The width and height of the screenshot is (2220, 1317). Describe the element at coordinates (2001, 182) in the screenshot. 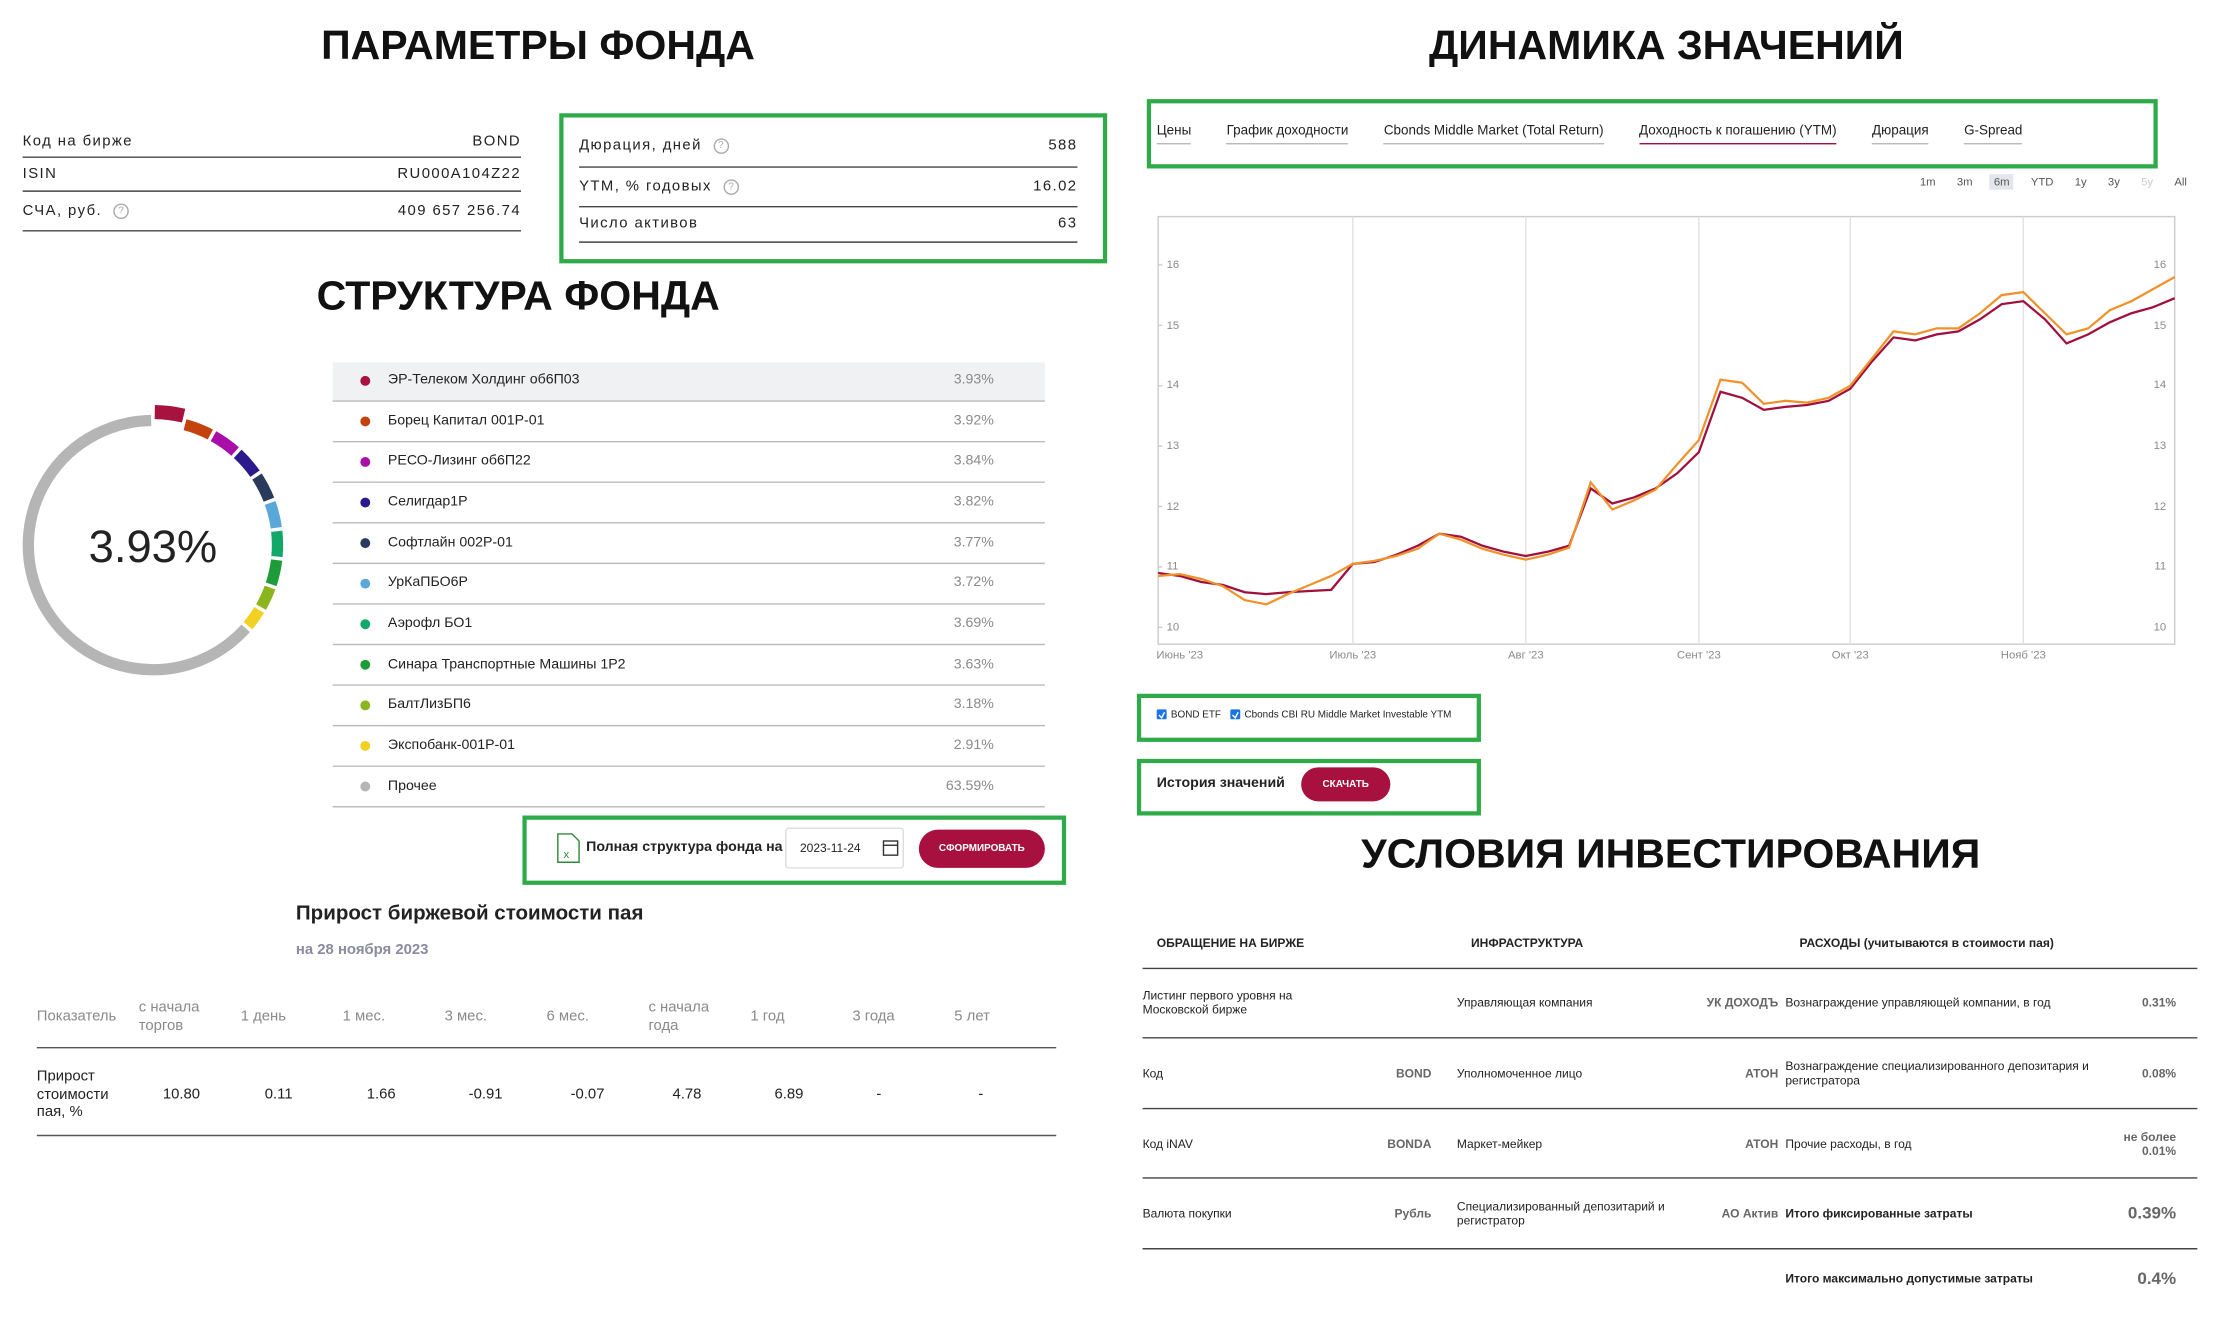

I see `range-button: 6m` at that location.